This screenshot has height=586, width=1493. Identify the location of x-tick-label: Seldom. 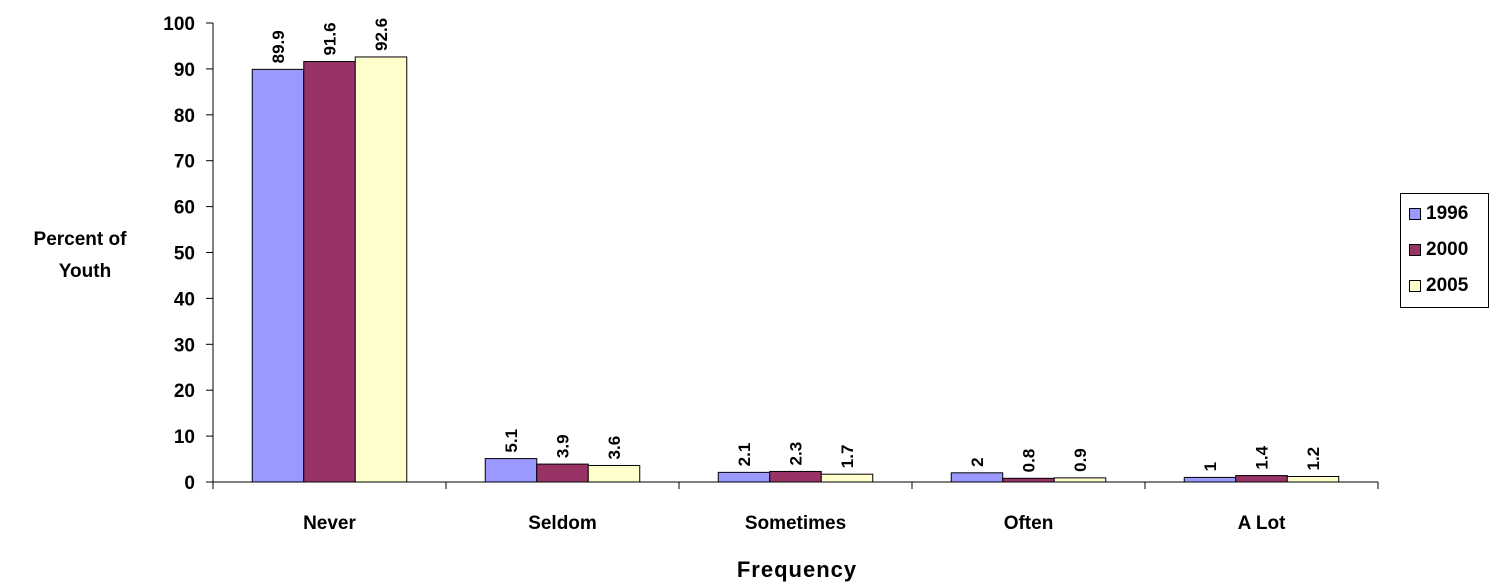
(562, 523).